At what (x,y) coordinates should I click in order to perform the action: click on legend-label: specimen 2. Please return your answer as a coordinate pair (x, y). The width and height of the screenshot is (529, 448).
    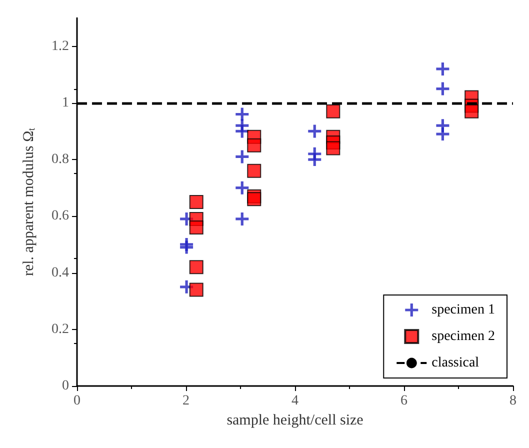
    Looking at the image, I should click on (464, 336).